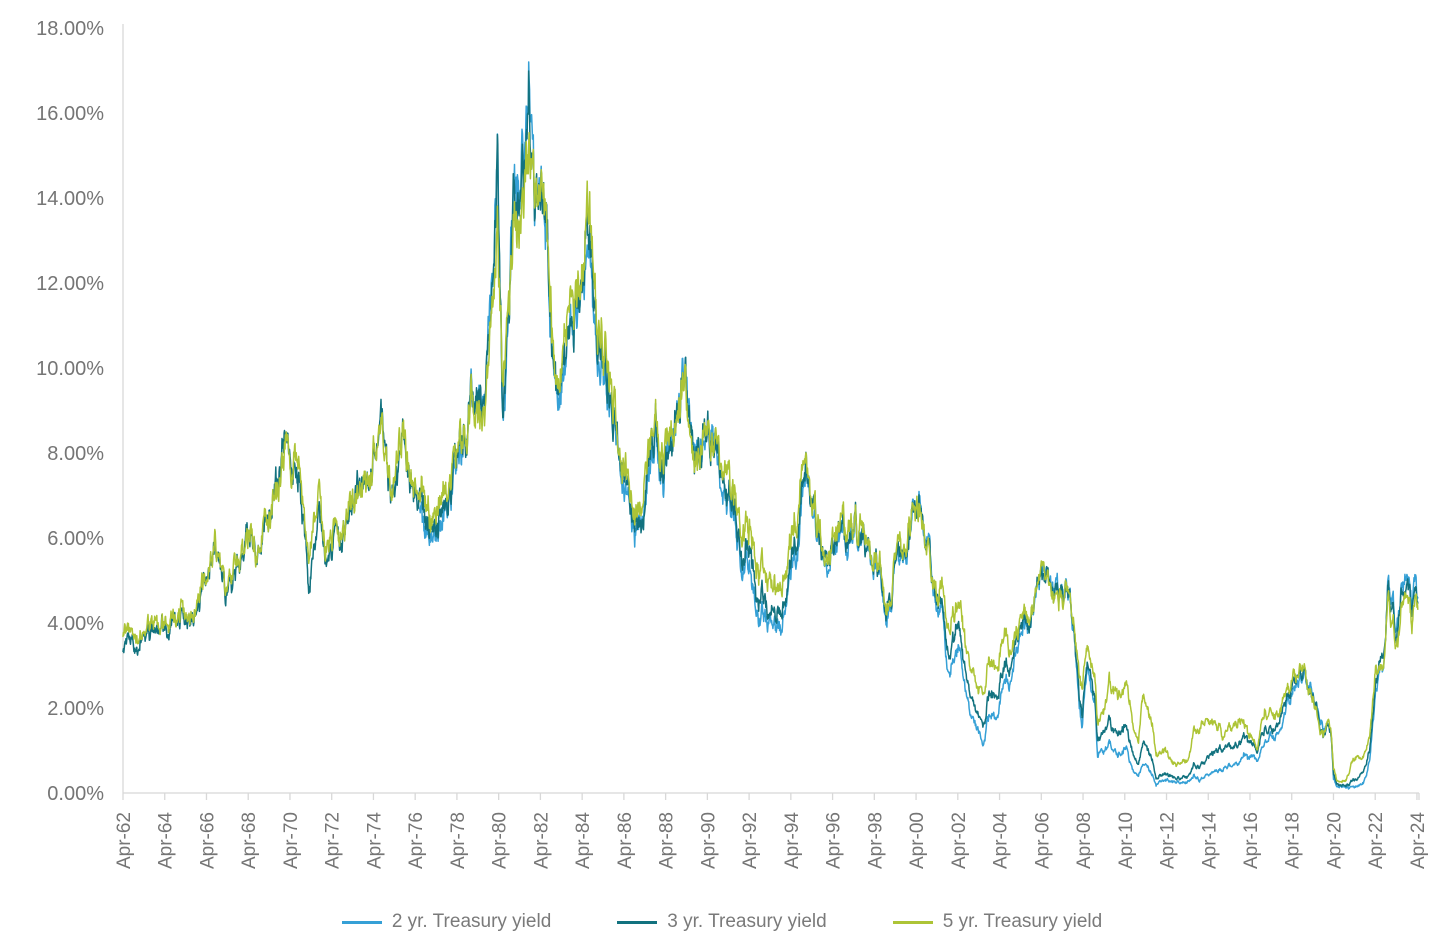 This screenshot has width=1444, height=945. Describe the element at coordinates (207, 840) in the screenshot. I see `x-axis-tick-label: Apr-66` at that location.